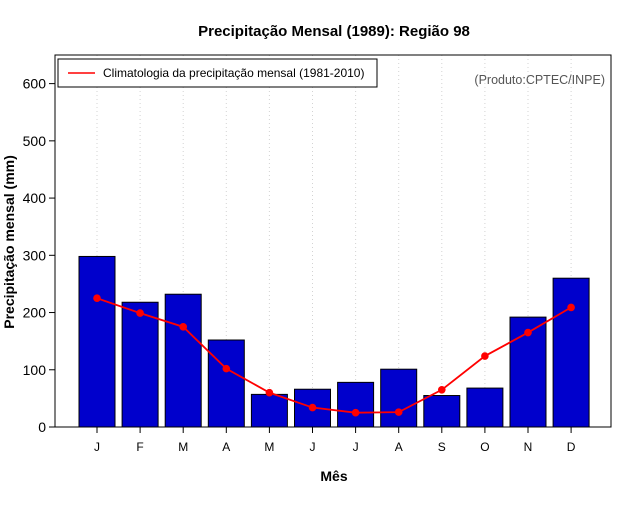  What do you see at coordinates (484, 447) in the screenshot?
I see `x-tick-label: O` at bounding box center [484, 447].